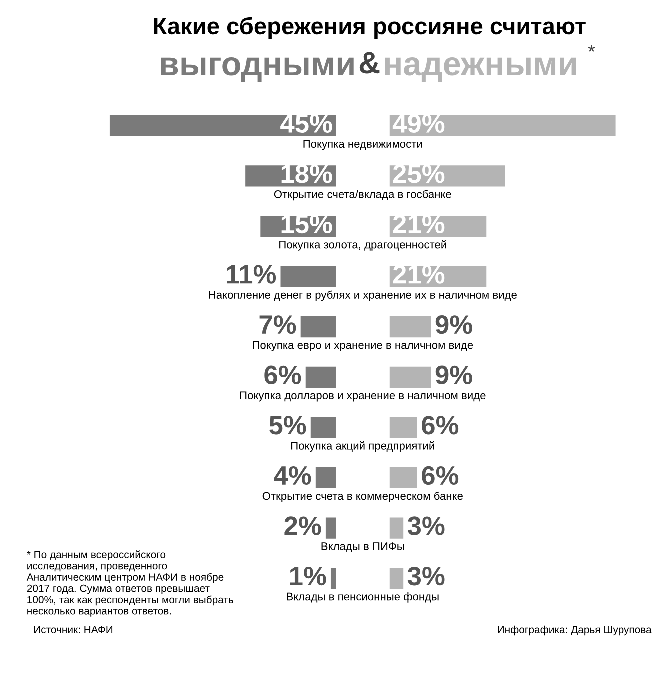 This screenshot has width=672, height=684. I want to click on chart-title: Какие сбережения россияне считают, so click(370, 28).